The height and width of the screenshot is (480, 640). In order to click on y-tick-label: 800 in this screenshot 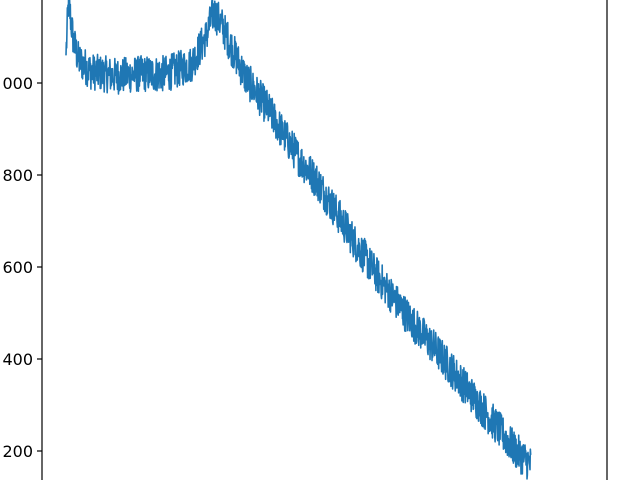, I will do `click(17, 175)`.